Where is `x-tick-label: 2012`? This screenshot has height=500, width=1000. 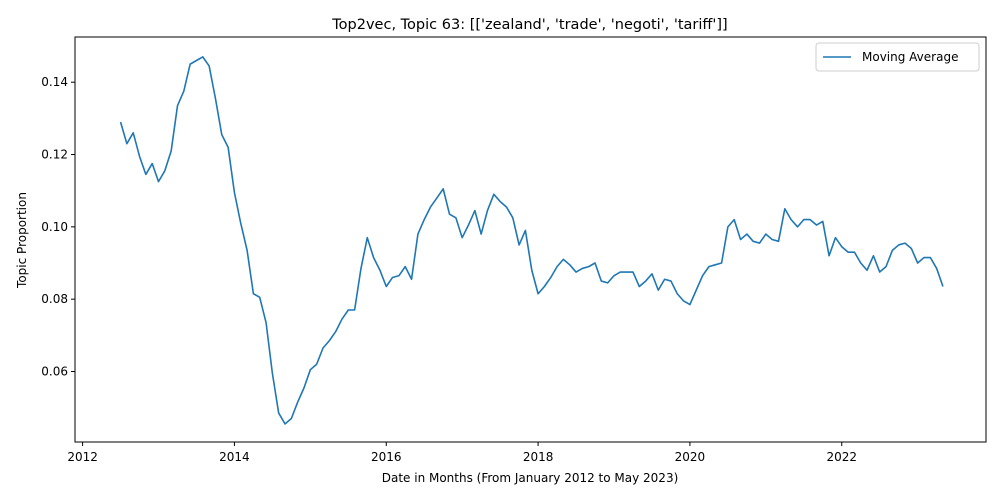 x-tick-label: 2012 is located at coordinates (82, 457).